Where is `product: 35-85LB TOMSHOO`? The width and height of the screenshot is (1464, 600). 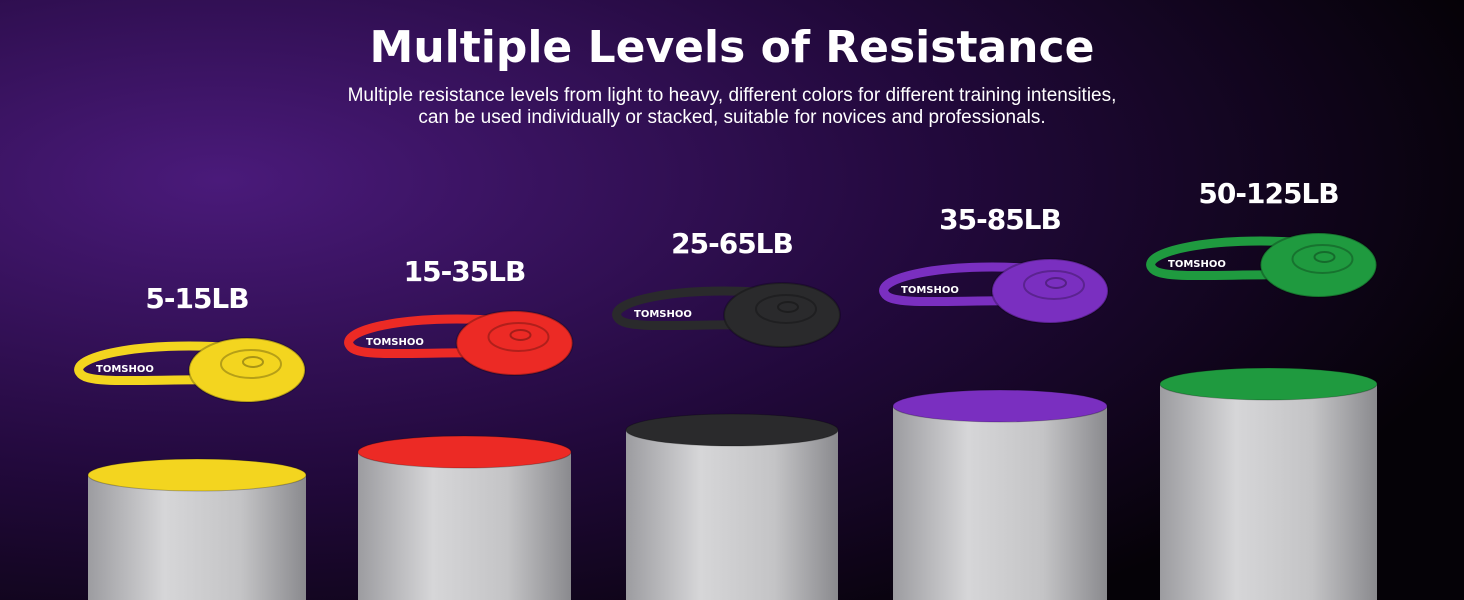 product: 35-85LB TOMSHOO is located at coordinates (994, 401).